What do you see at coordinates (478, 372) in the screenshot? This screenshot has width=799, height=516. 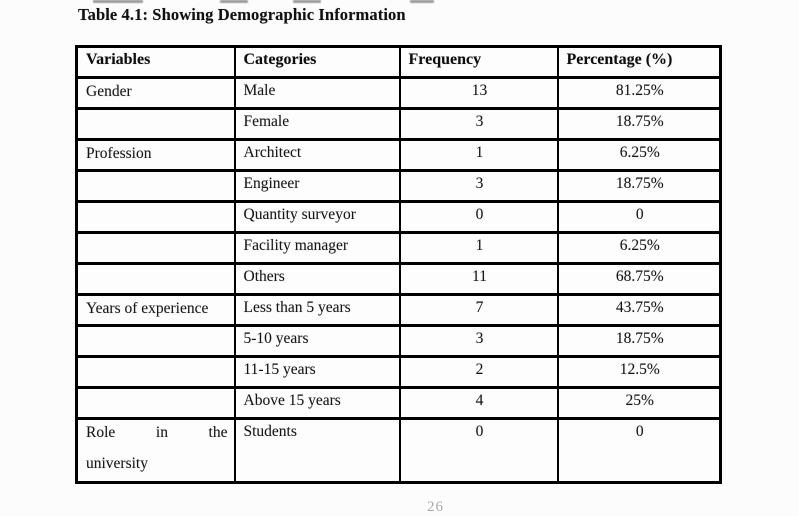 I see `frequency-cell: 2` at bounding box center [478, 372].